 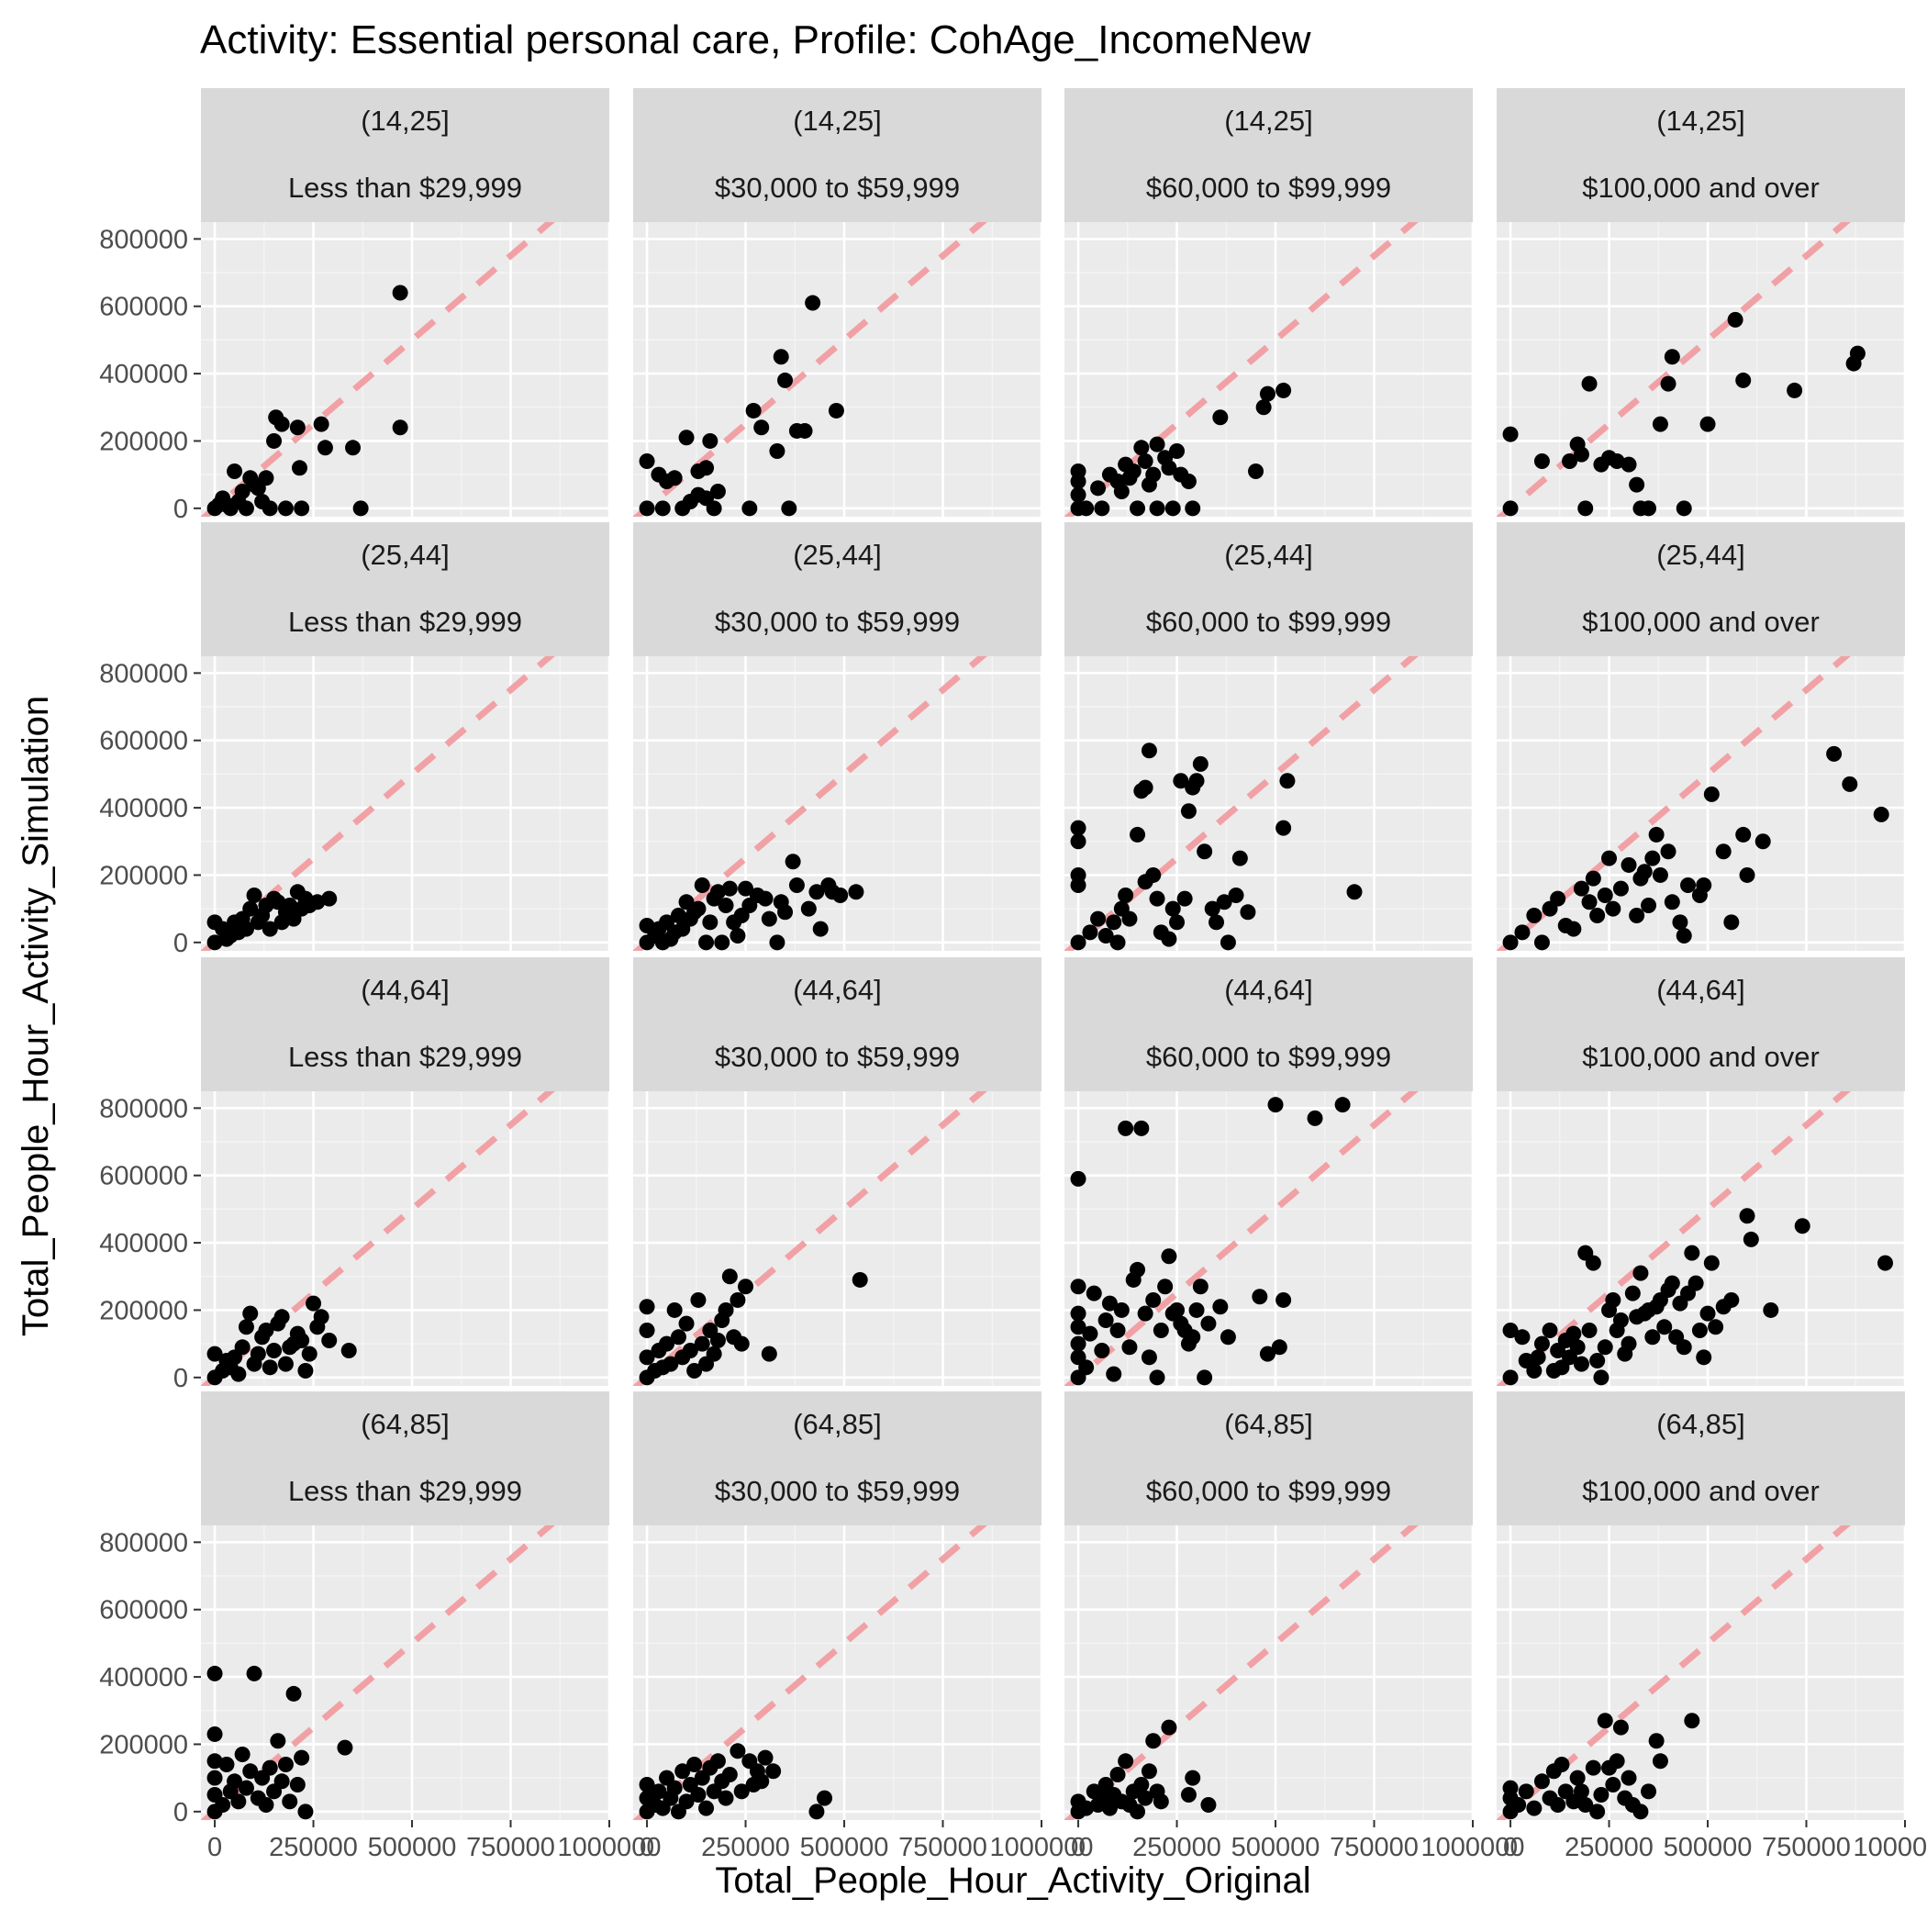 I want to click on x-tick-label: 750000, so click(x=1374, y=1847).